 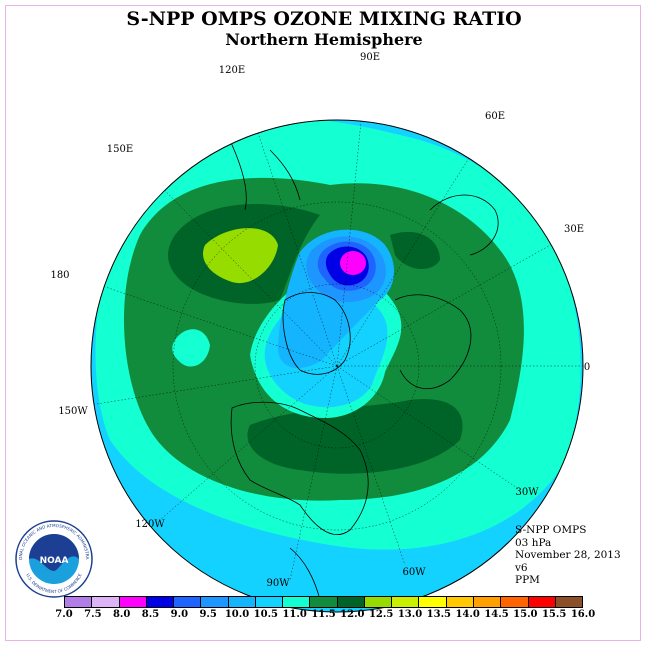 I want to click on lon-label-90e: 90E, so click(x=370, y=57).